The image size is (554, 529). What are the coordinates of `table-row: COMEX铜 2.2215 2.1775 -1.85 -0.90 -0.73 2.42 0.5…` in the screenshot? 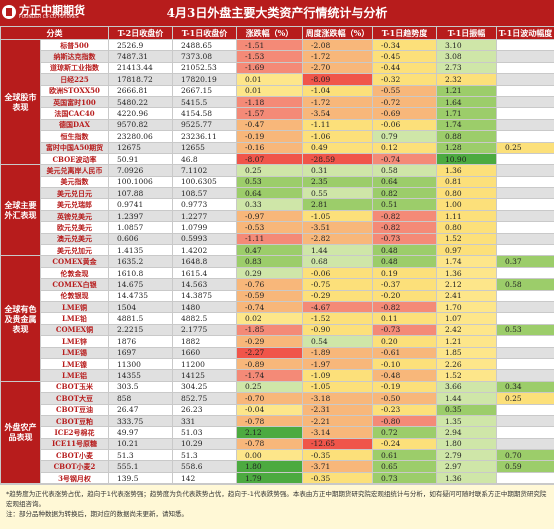 It's located at (277, 330).